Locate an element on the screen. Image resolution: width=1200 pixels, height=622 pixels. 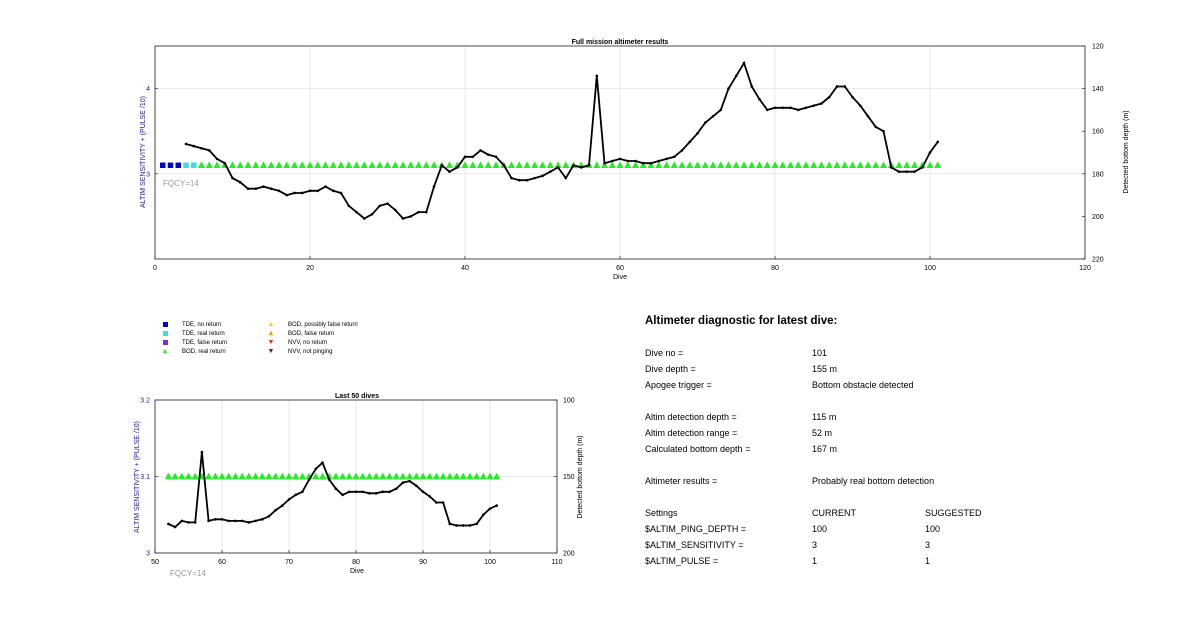
detection-depth-label: Altim detection depth = is located at coordinates (691, 417).